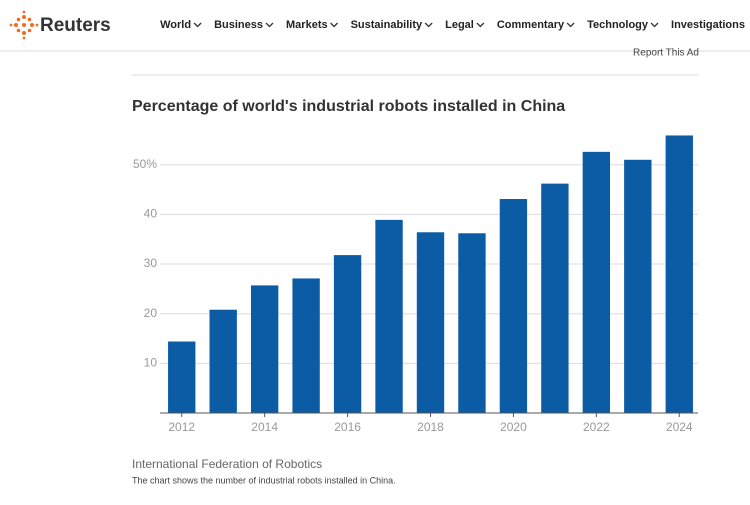 The image size is (750, 505). What do you see at coordinates (24, 25) in the screenshot?
I see `logo-icon` at bounding box center [24, 25].